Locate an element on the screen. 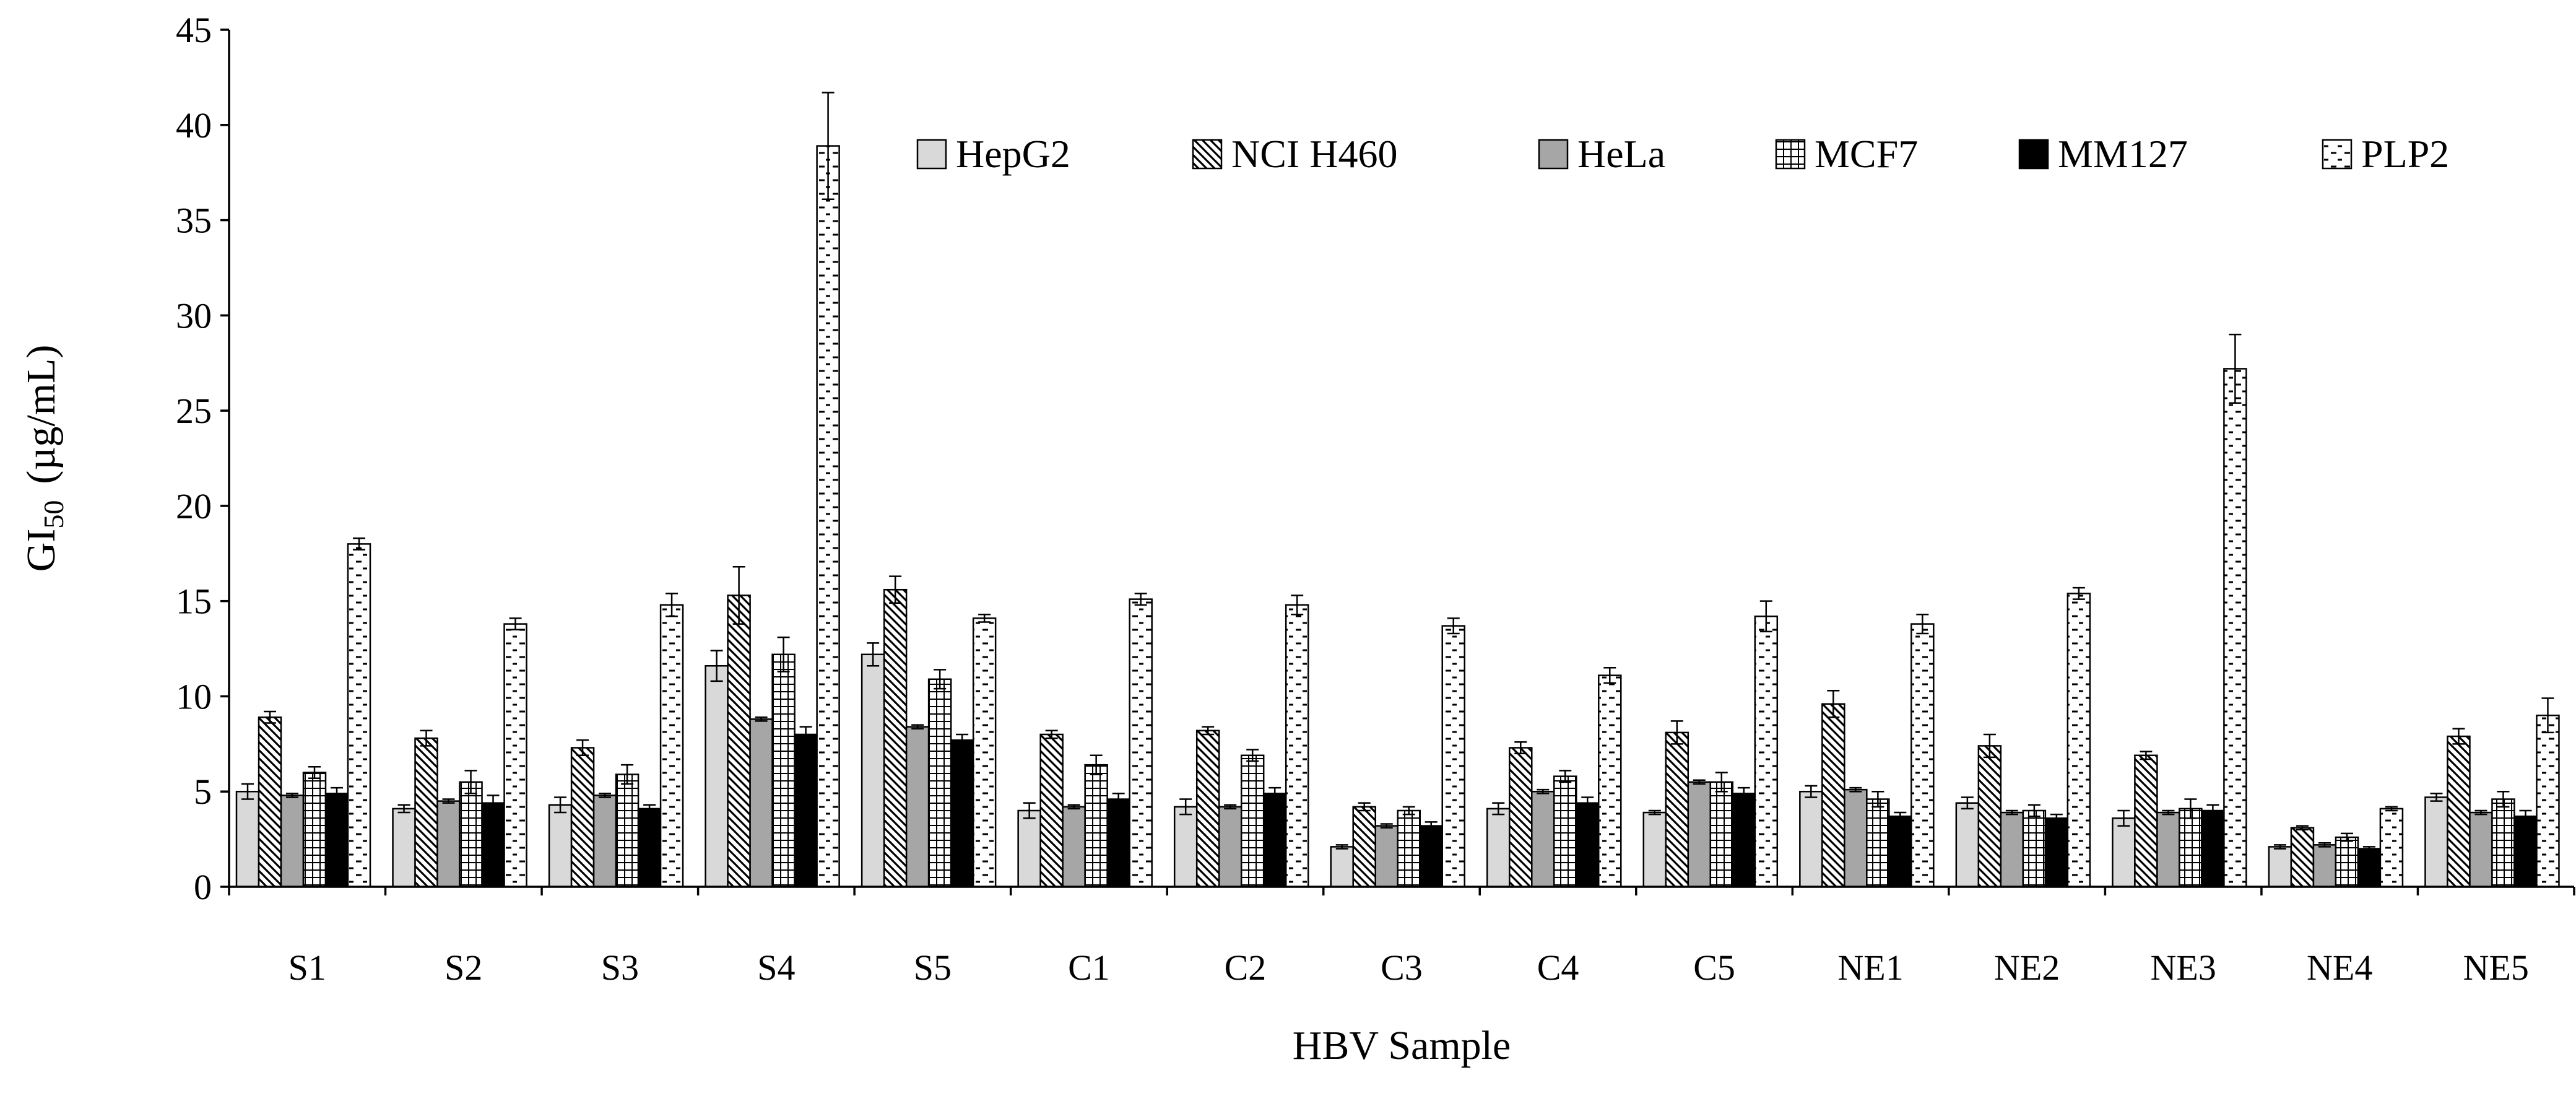  y-tick-label: 20 is located at coordinates (194, 506).